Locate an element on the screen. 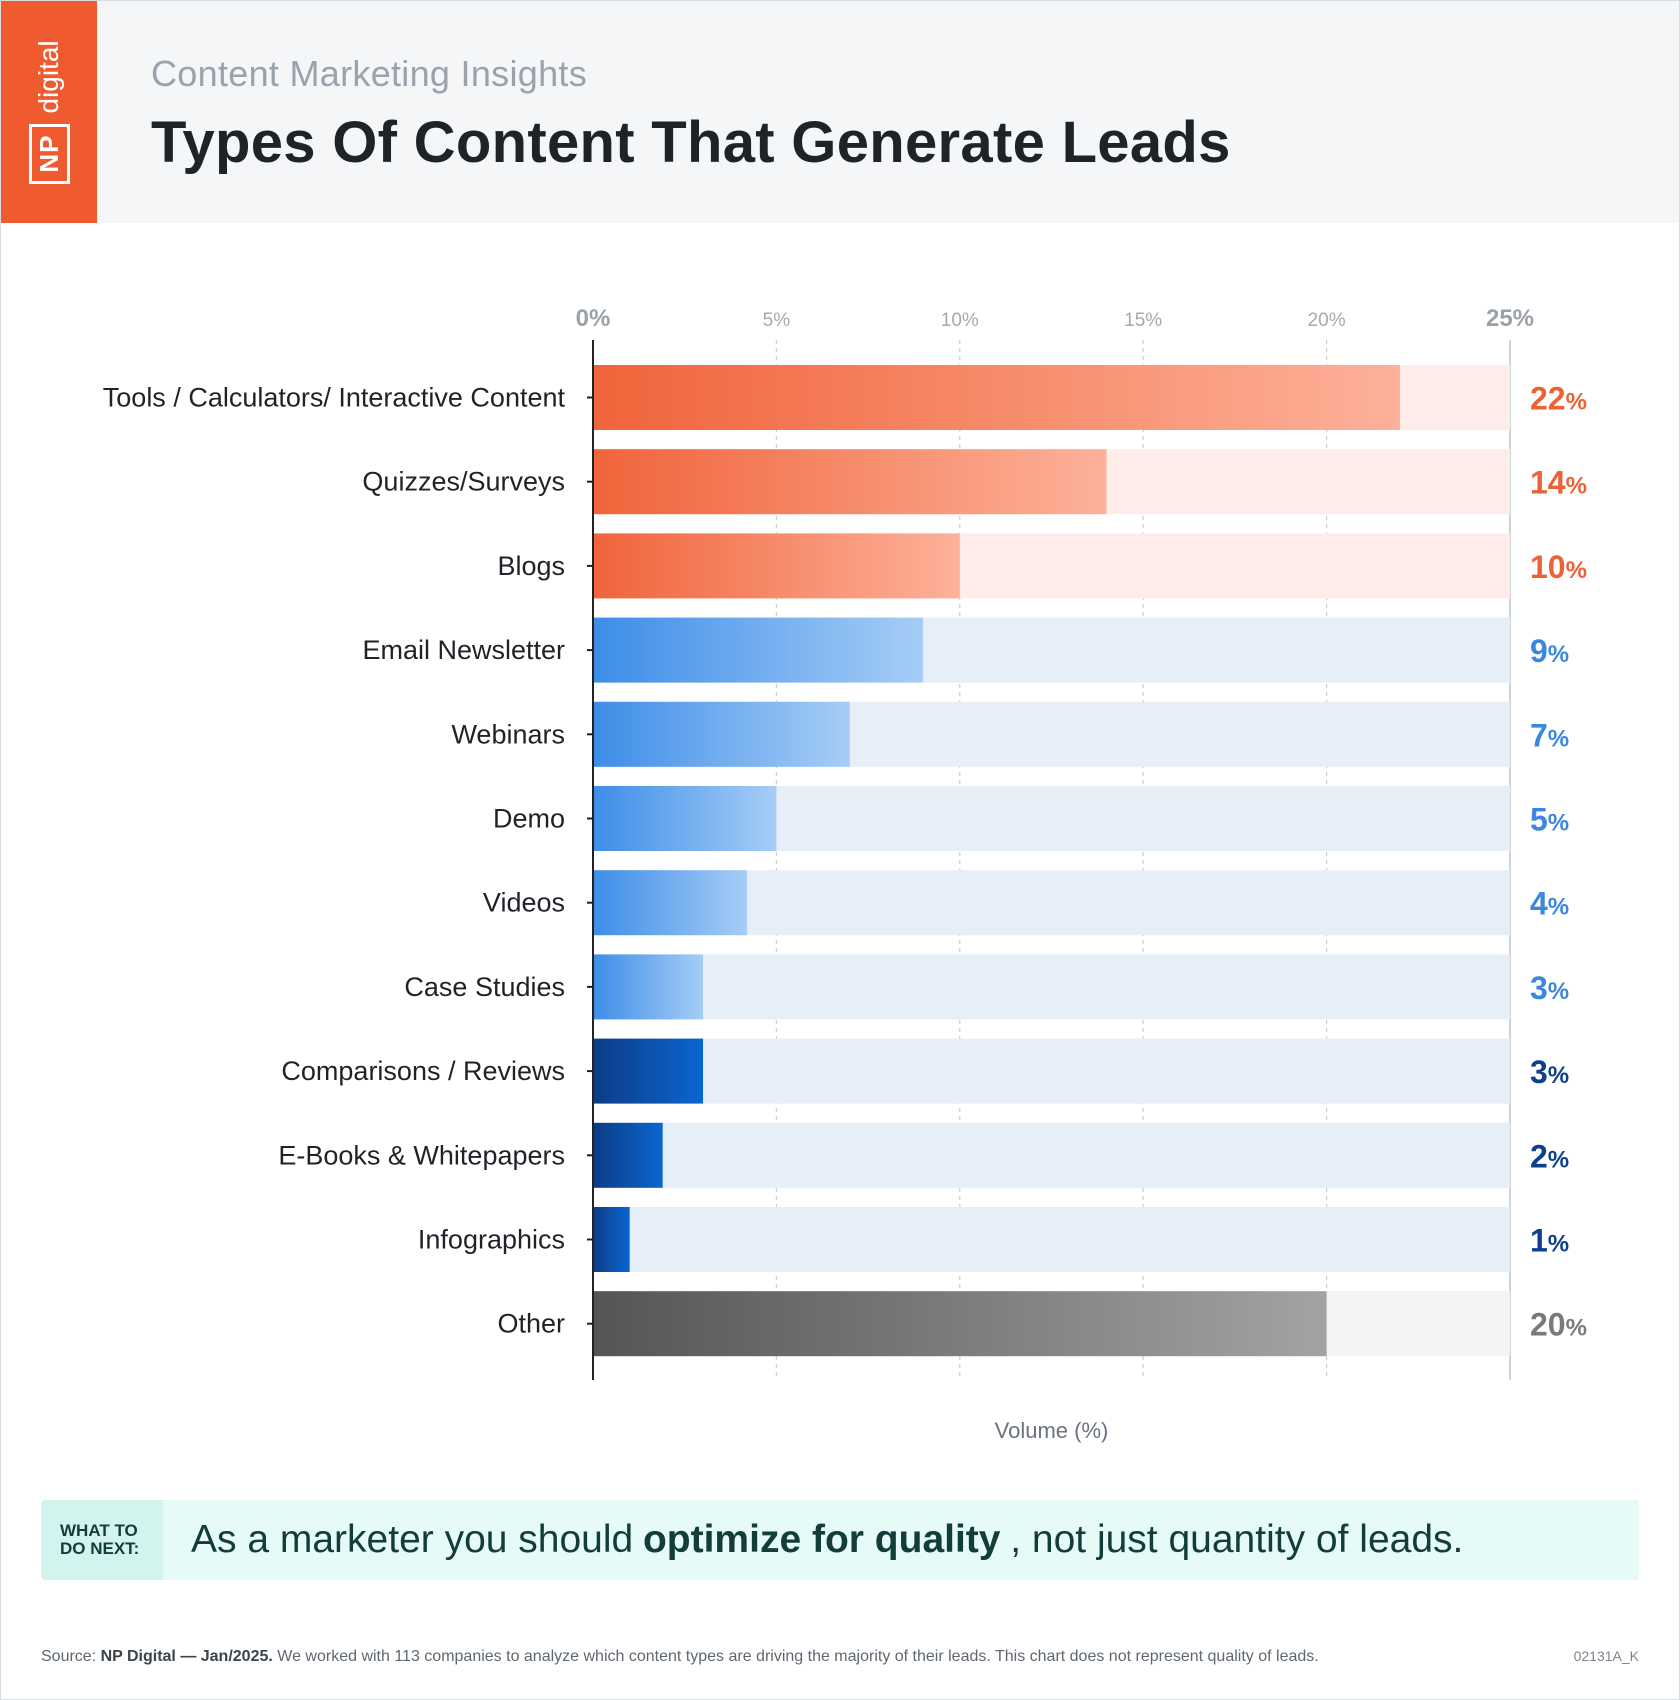 Image resolution: width=1680 pixels, height=1700 pixels. brand-np: NP is located at coordinates (49, 153).